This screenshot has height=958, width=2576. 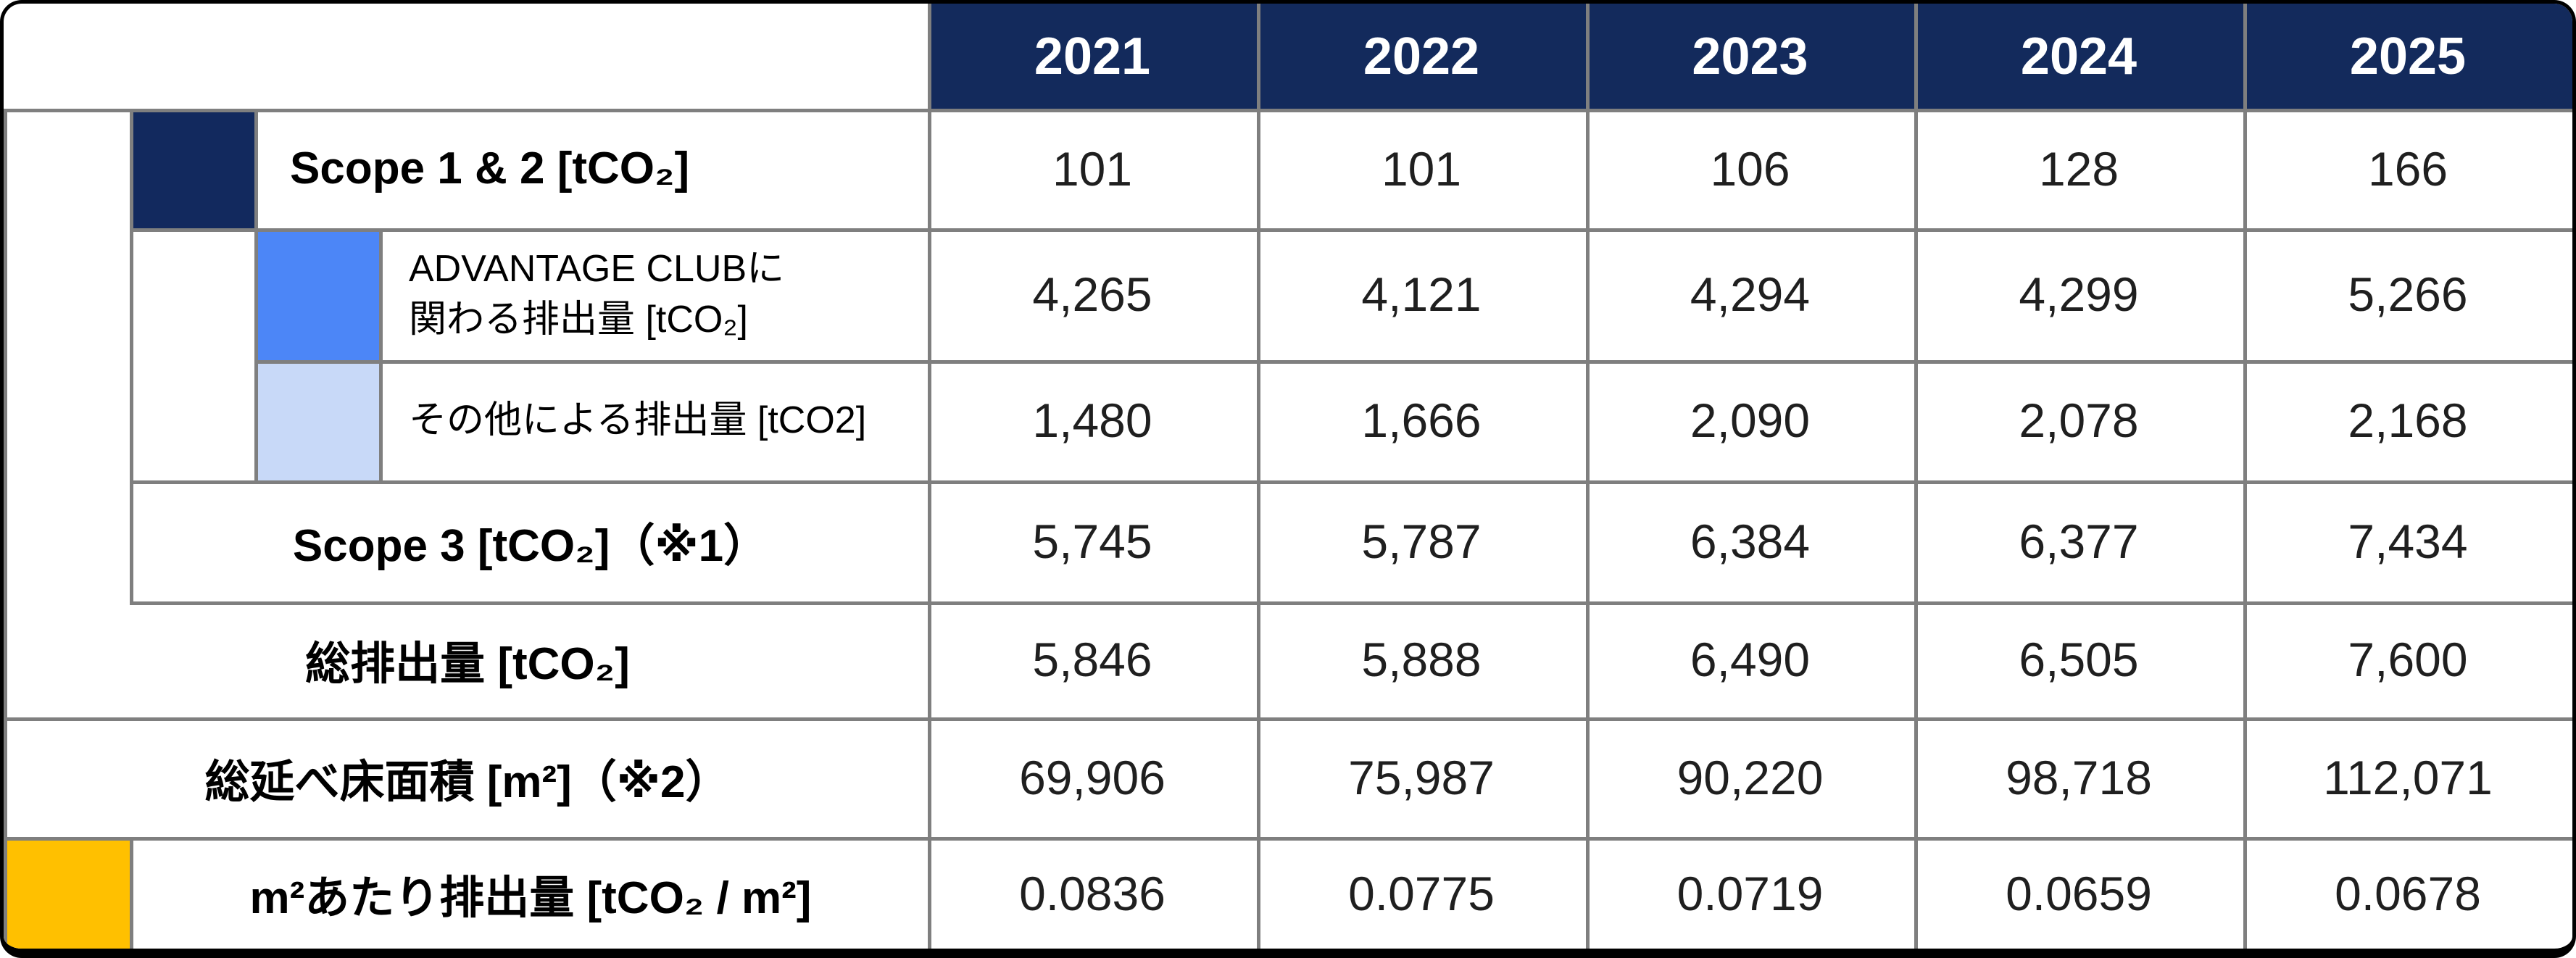 I want to click on grid-line-indent1-upper, so click(x=131, y=357).